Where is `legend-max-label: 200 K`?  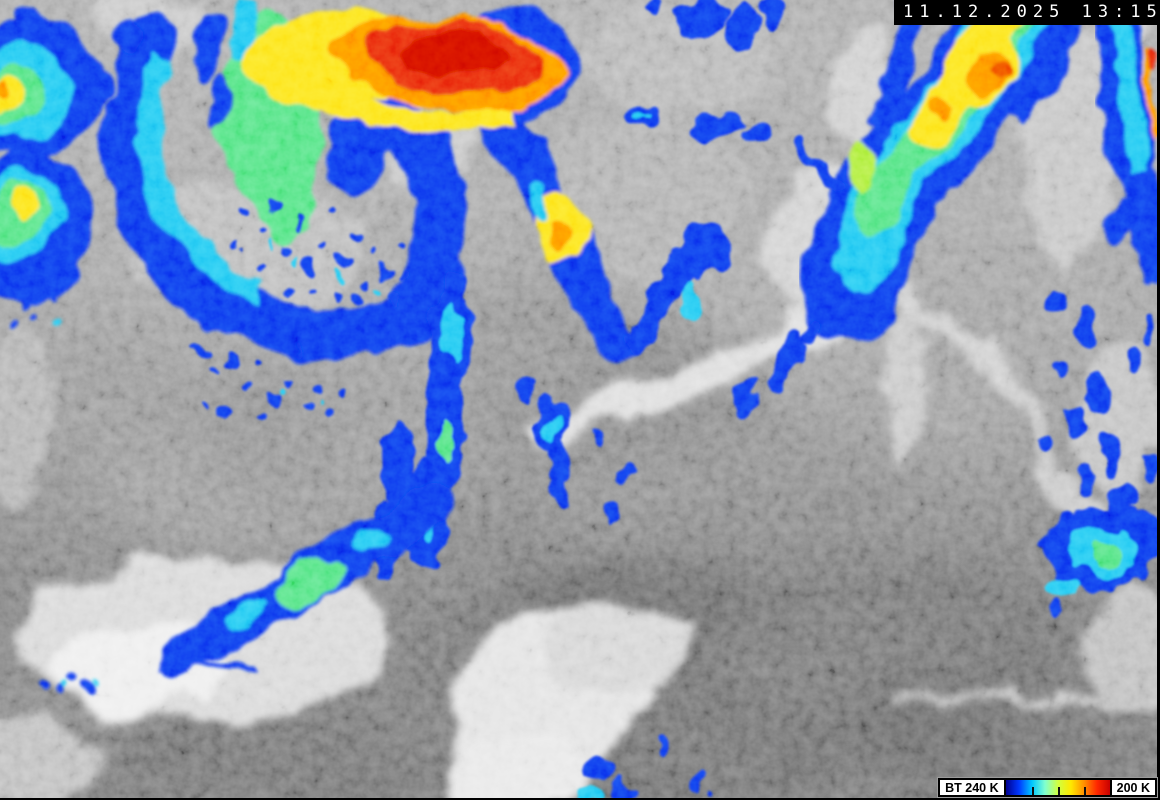
legend-max-label: 200 K is located at coordinates (1133, 787).